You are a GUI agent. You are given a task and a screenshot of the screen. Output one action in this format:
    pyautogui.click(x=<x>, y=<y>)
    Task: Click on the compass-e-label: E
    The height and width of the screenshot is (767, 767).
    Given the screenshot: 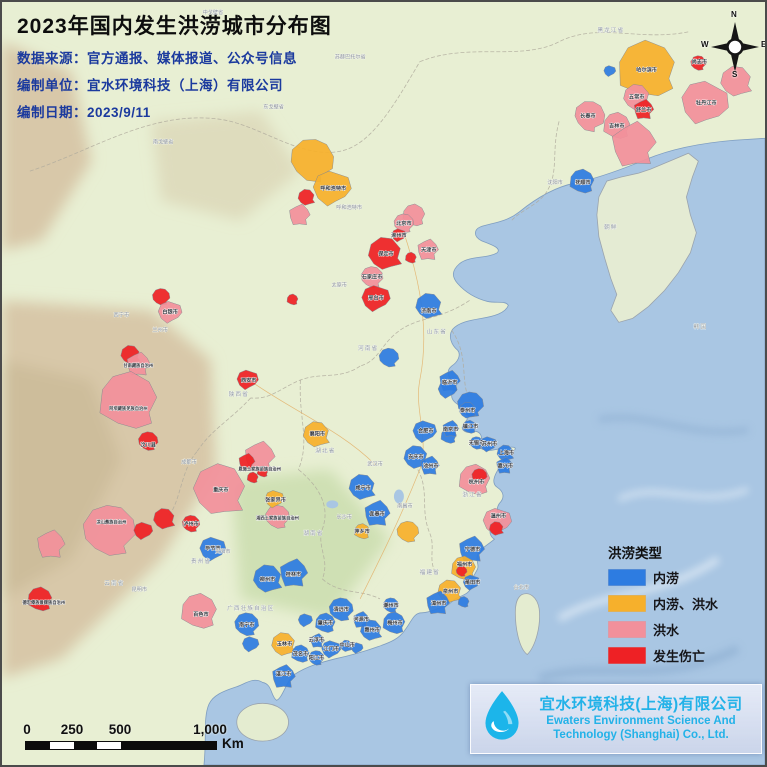 What is the action you would take?
    pyautogui.click(x=764, y=44)
    